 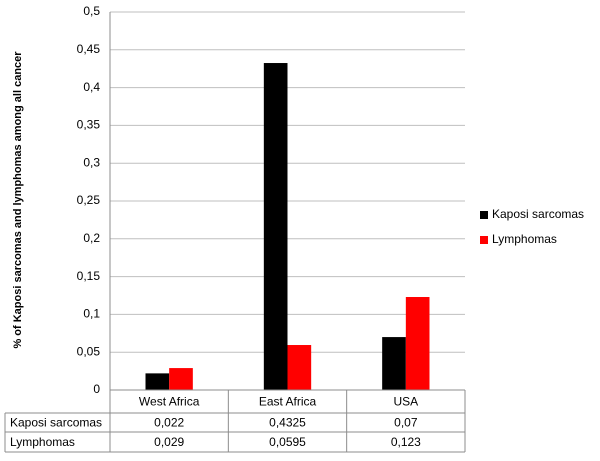 What do you see at coordinates (91, 11) in the screenshot?
I see `y-tick-label: 0,5` at bounding box center [91, 11].